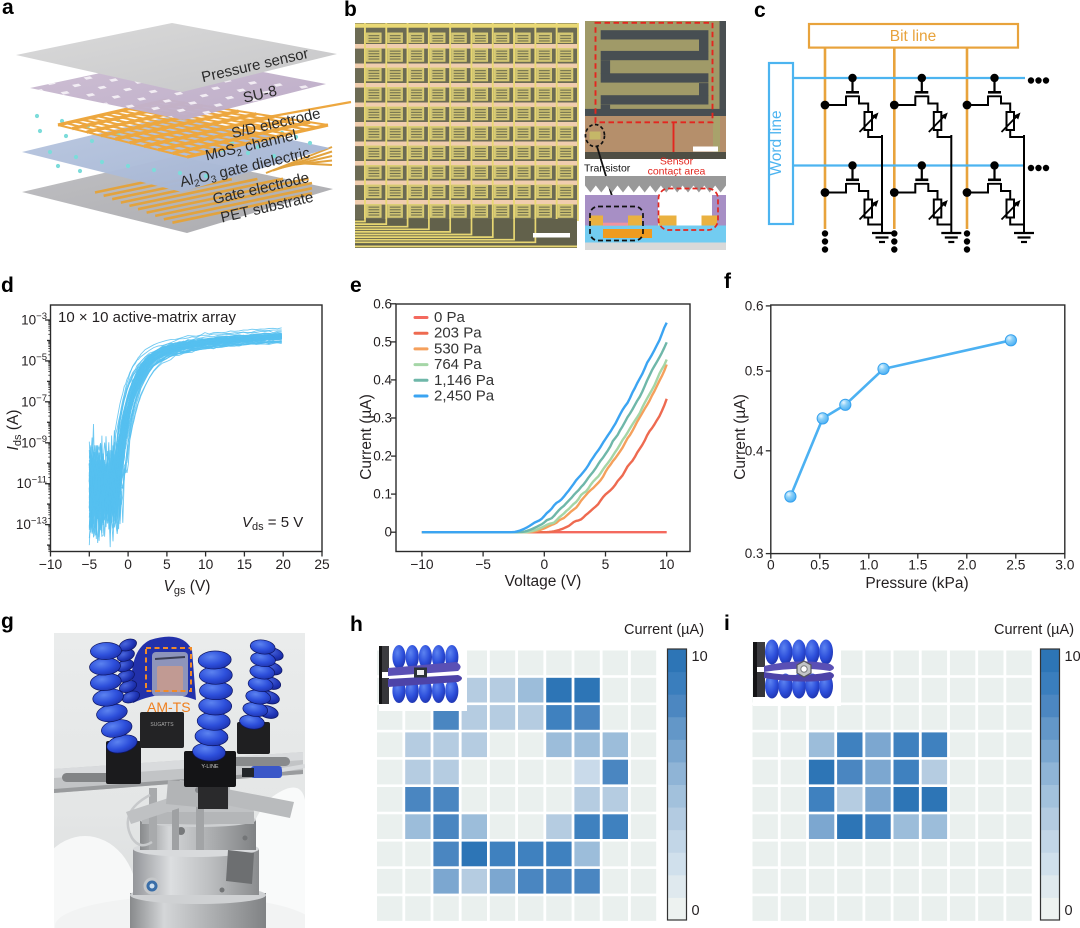 Image resolution: width=1080 pixels, height=928 pixels. I want to click on svg-text: 10⁻⁷, so click(34, 401).